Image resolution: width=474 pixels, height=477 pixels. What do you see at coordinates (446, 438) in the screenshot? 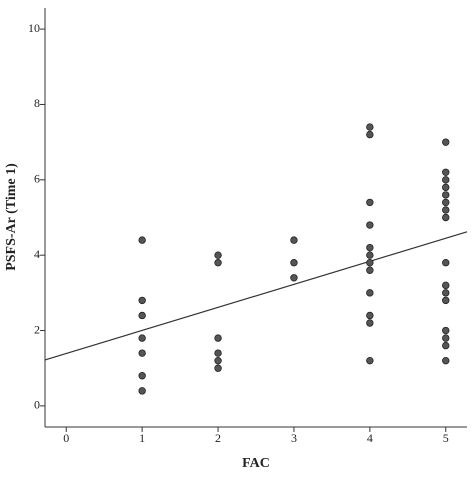
I see `x-tick-label: 5` at bounding box center [446, 438].